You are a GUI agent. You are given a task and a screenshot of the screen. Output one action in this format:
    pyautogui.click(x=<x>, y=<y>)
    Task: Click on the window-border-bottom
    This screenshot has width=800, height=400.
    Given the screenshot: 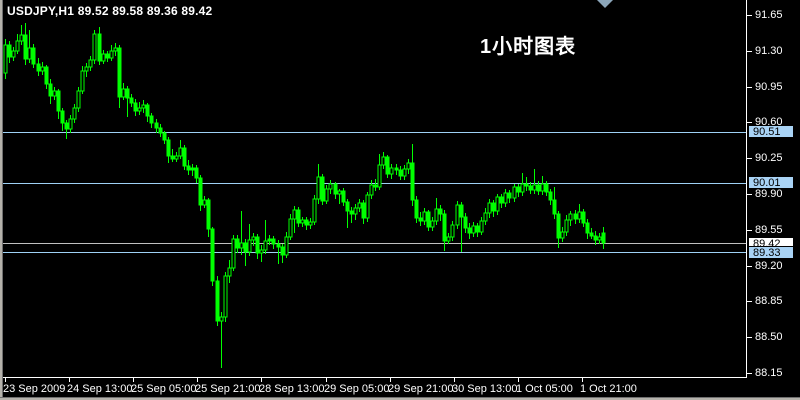 What is the action you would take?
    pyautogui.click(x=400, y=398)
    